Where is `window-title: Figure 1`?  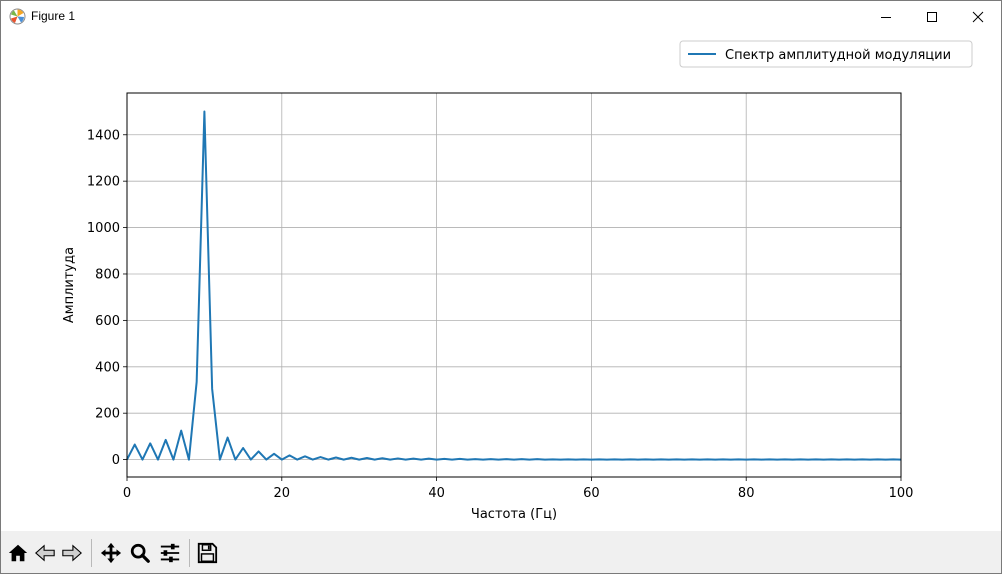 window-title: Figure 1 is located at coordinates (53, 16).